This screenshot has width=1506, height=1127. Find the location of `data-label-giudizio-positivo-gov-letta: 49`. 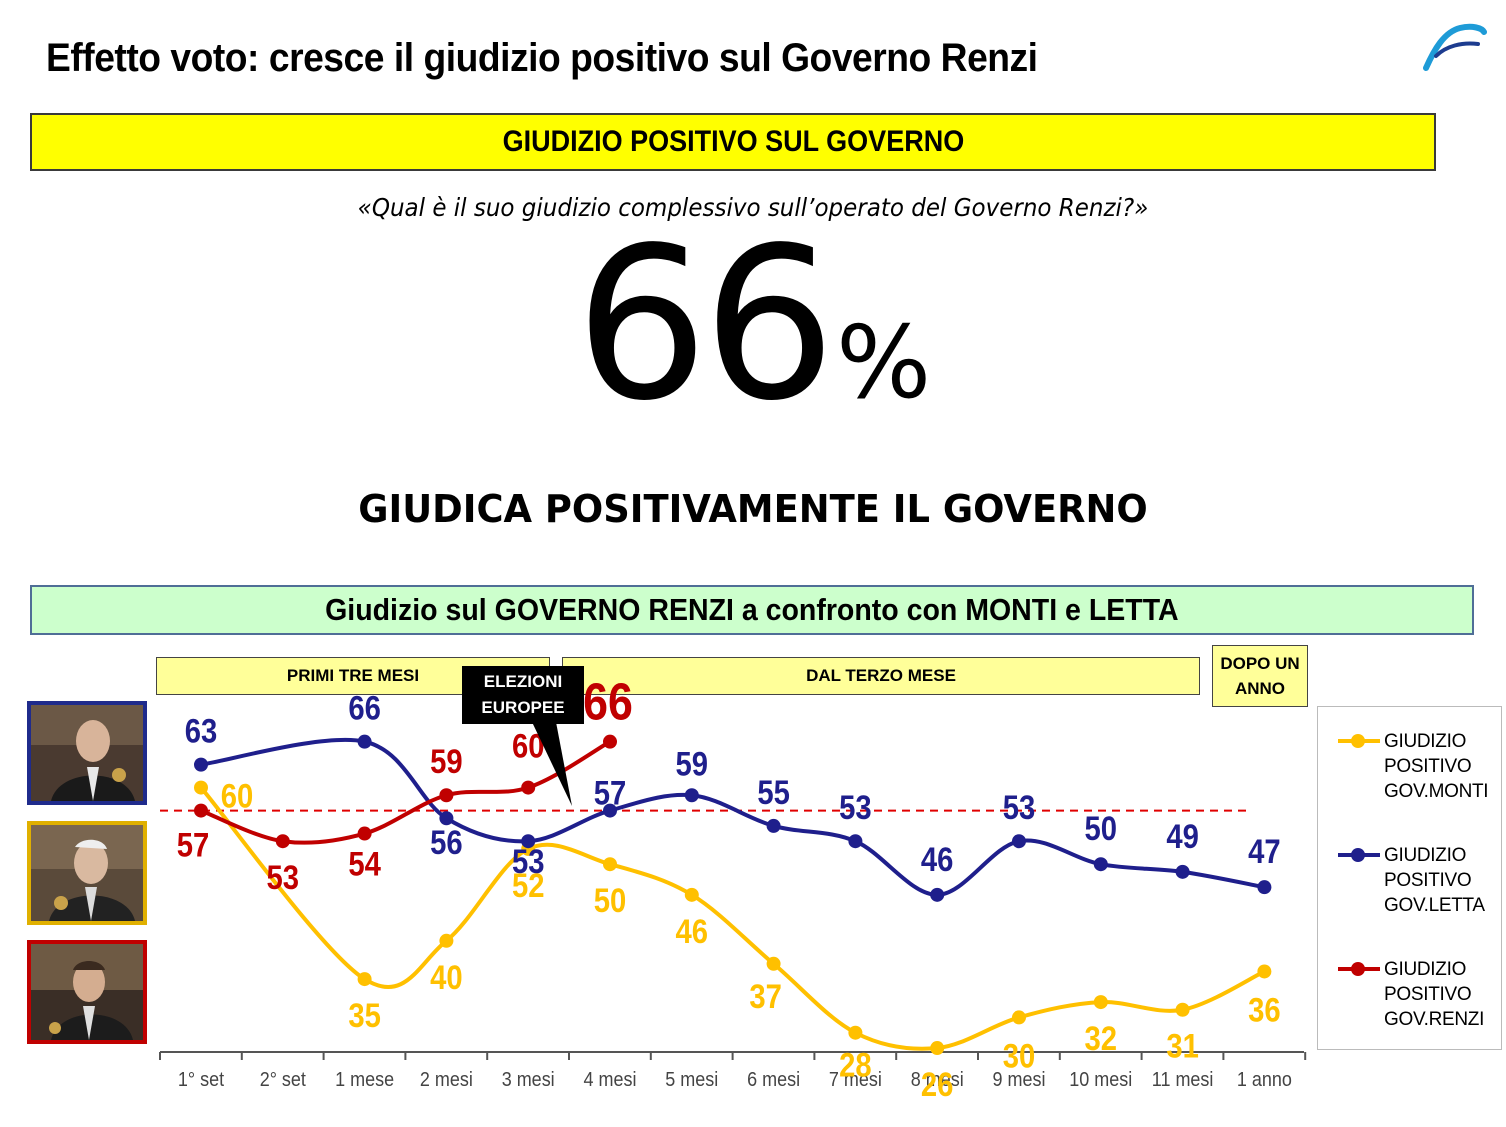

data-label-giudizio-positivo-gov-letta: 49 is located at coordinates (1182, 836).